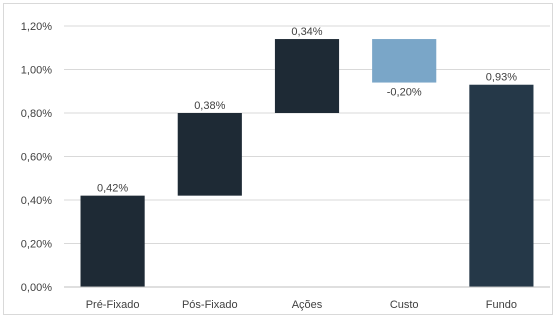 The width and height of the screenshot is (558, 320). I want to click on x-axis-category-labels: Pré-Fixado Pós-Fixado Ações Custo Fundo, so click(301, 305).